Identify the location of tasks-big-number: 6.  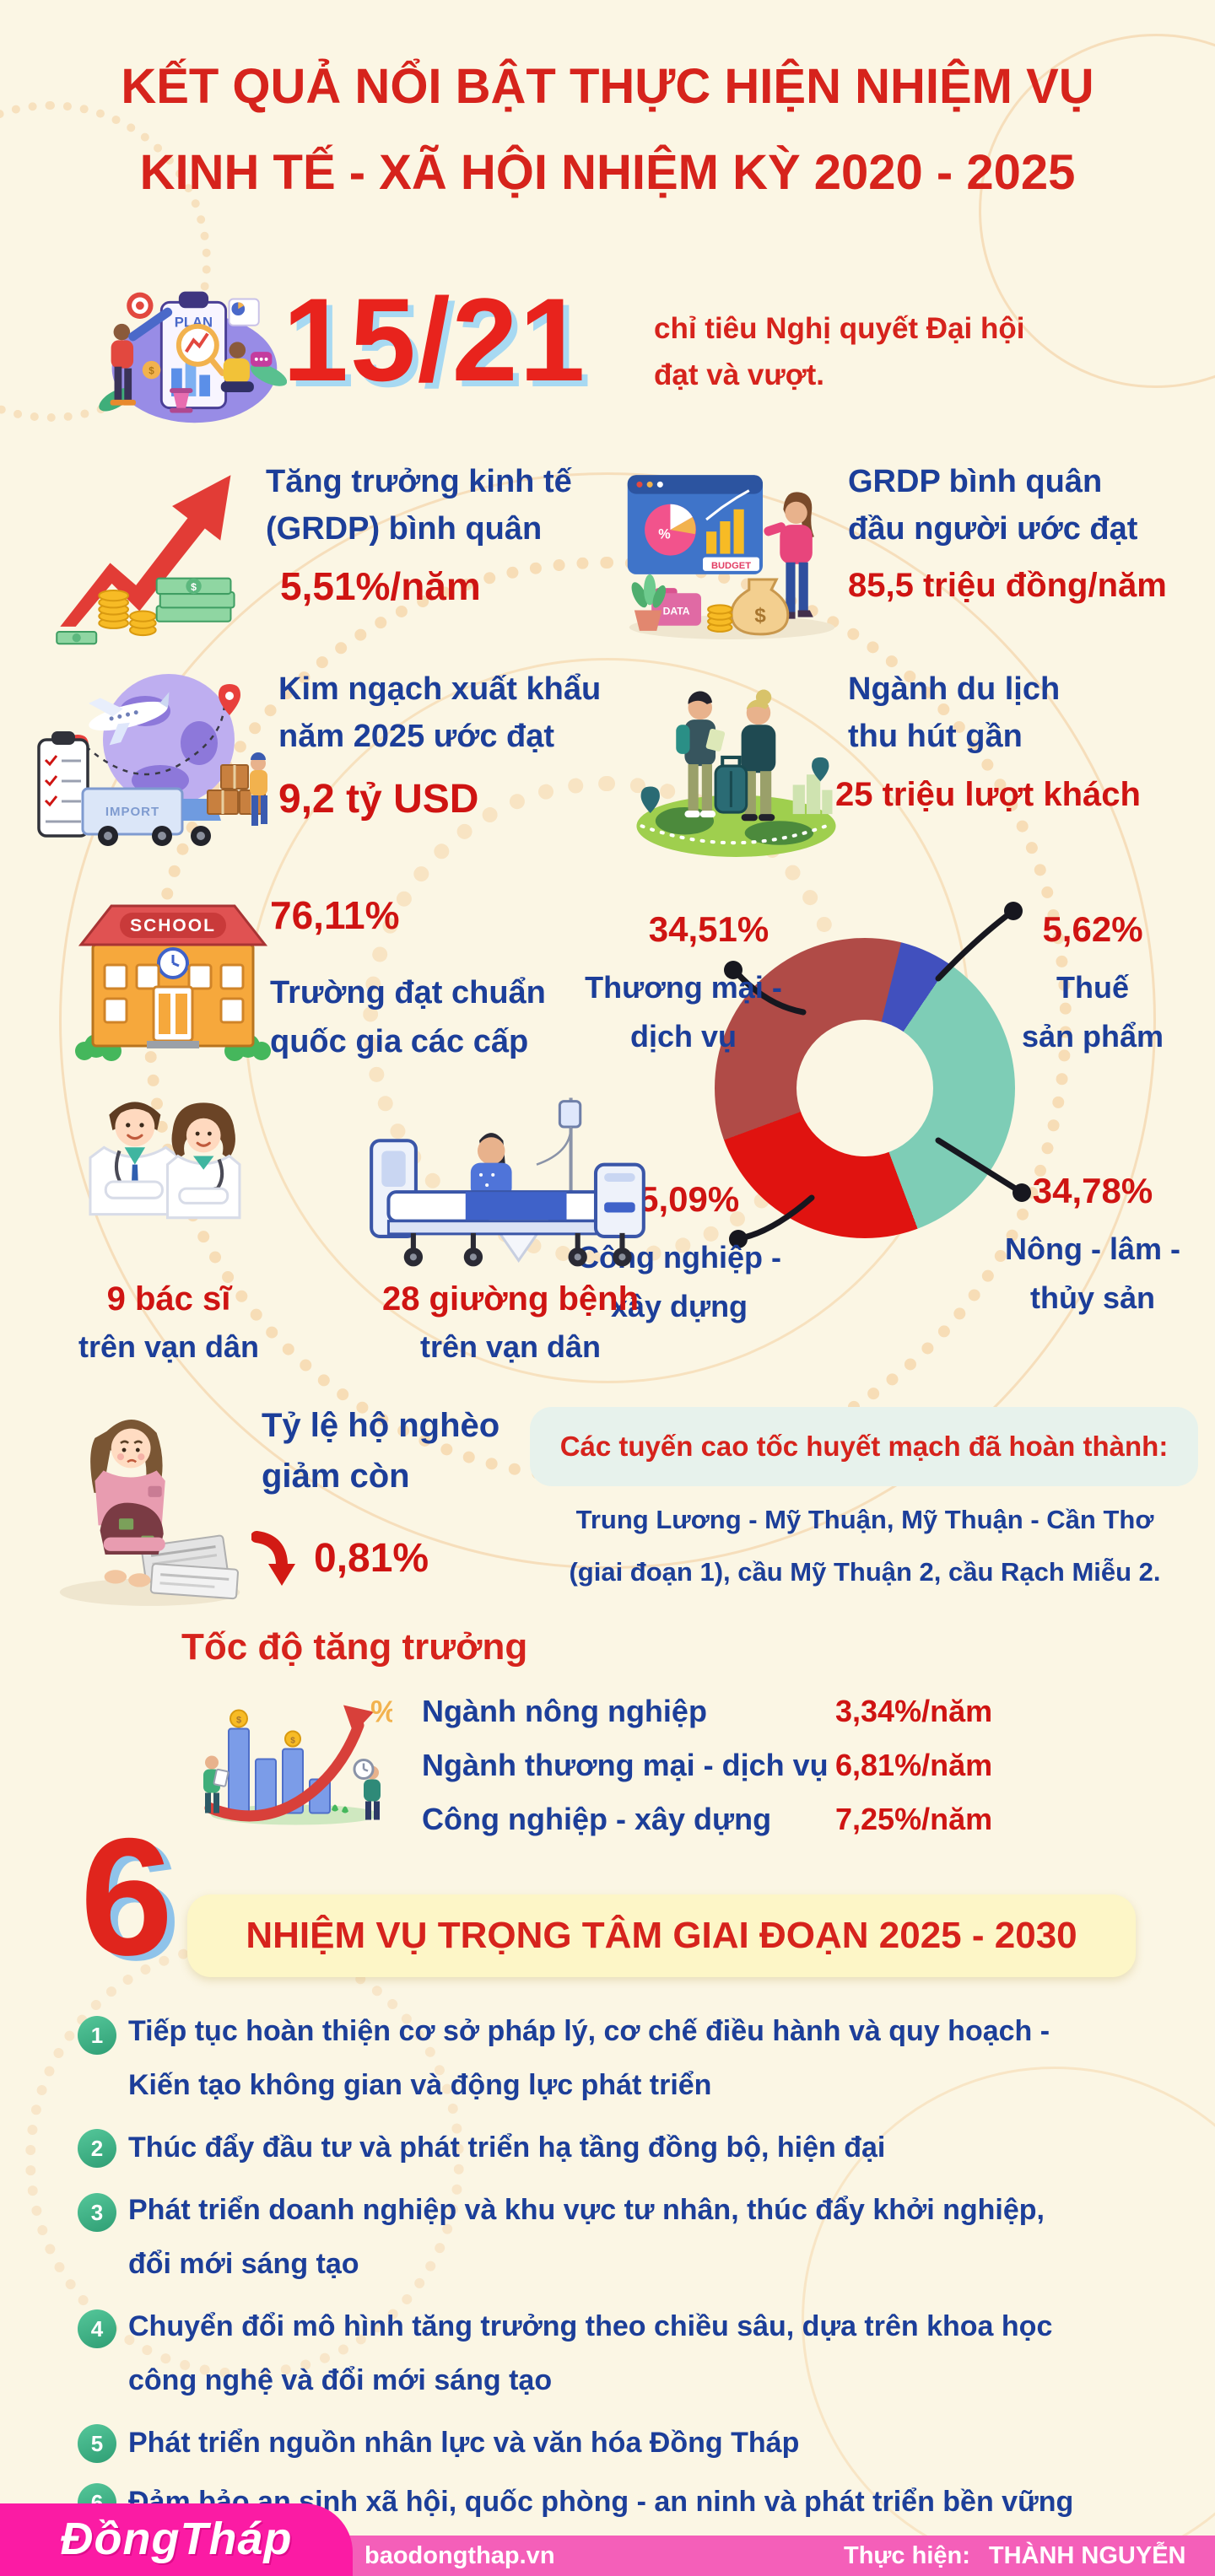
(127, 1896).